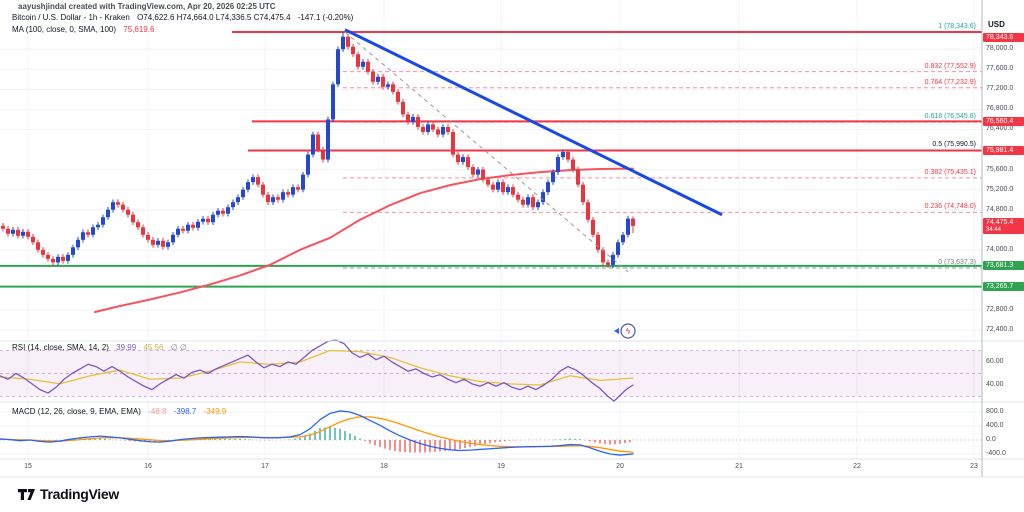  Describe the element at coordinates (616, 331) in the screenshot. I see `annotation-arrow-icon` at that location.